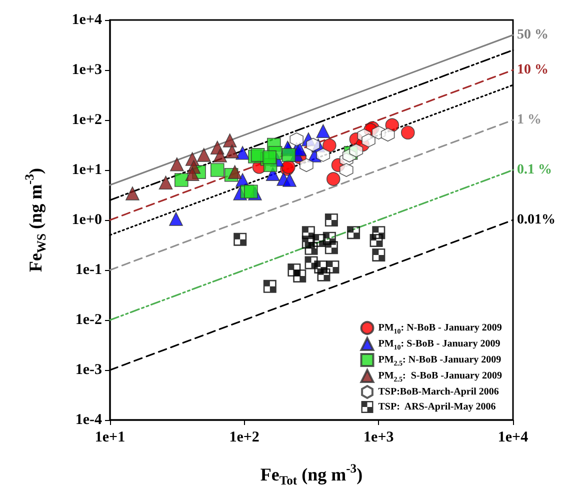  Describe the element at coordinates (529, 120) in the screenshot. I see `series-label: 1 %` at that location.